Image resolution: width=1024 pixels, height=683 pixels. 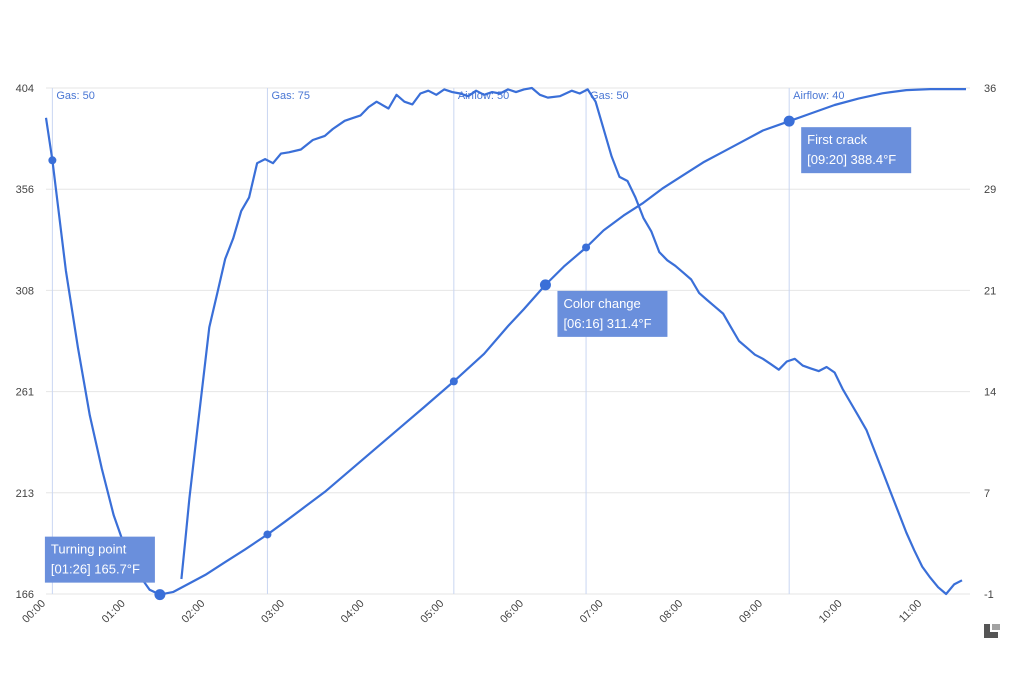 I want to click on y-right-tick-label: 36, so click(x=990, y=89).